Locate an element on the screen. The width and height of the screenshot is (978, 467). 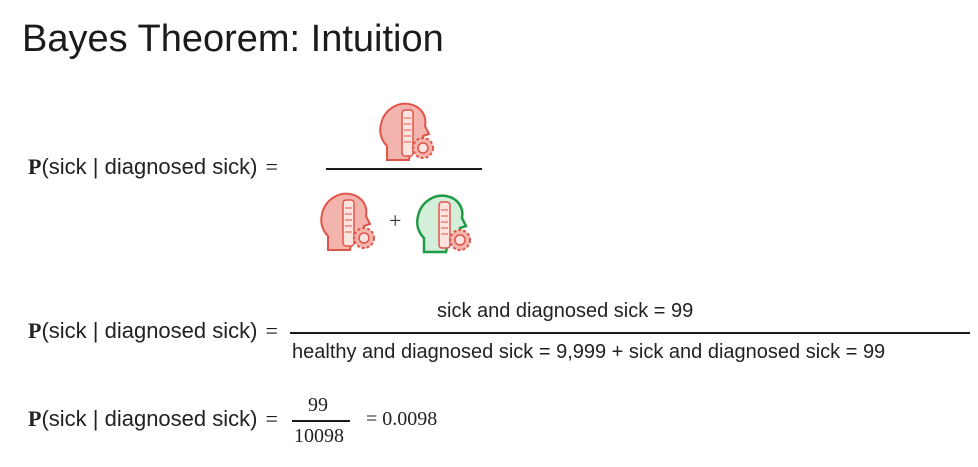
result-value: = 0.0098 is located at coordinates (402, 419).